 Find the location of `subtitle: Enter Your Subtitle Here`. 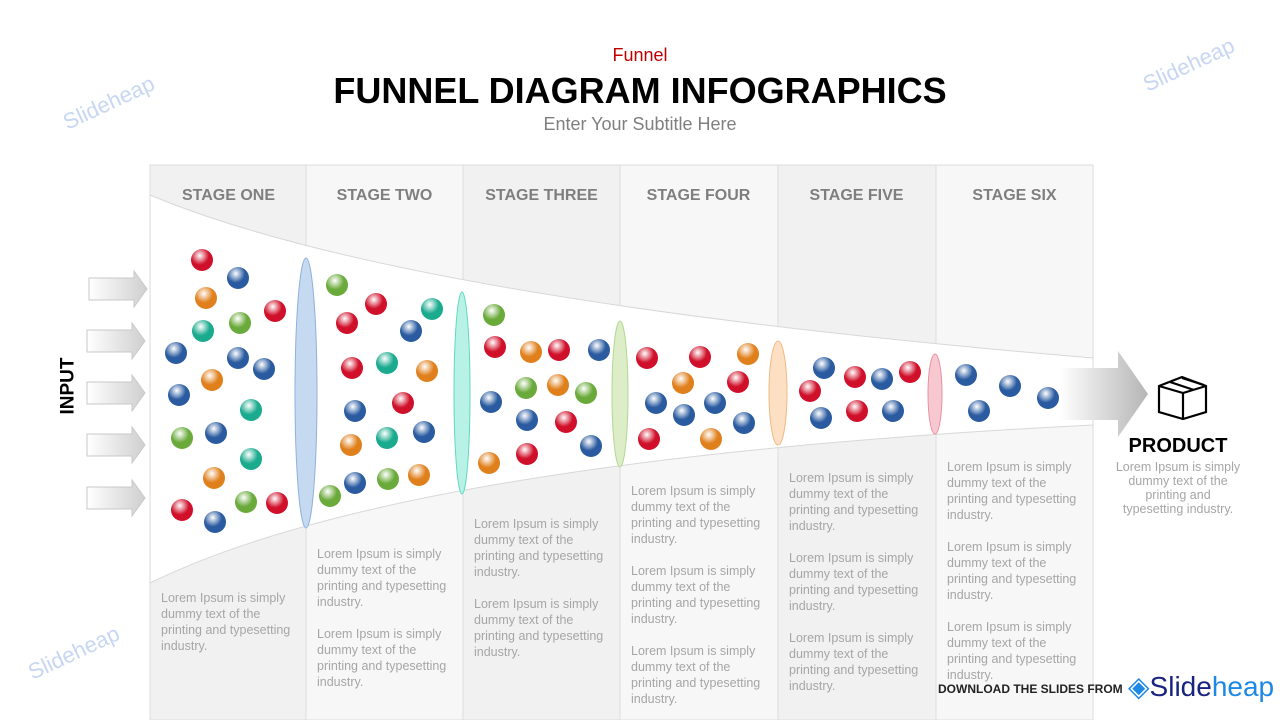

subtitle: Enter Your Subtitle Here is located at coordinates (640, 124).